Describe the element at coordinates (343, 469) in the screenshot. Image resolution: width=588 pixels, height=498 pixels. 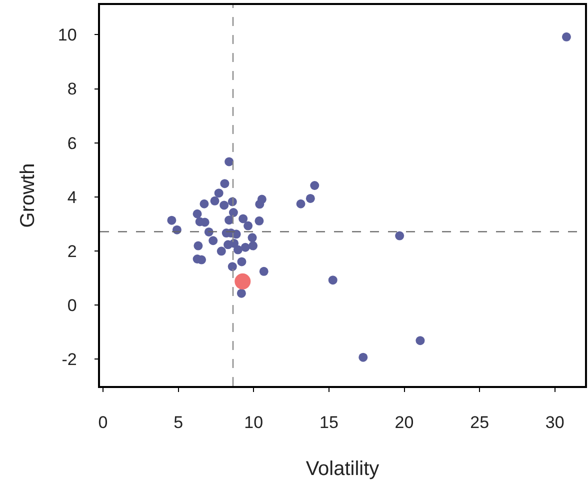
I see `x-axis-title: Volatility` at that location.